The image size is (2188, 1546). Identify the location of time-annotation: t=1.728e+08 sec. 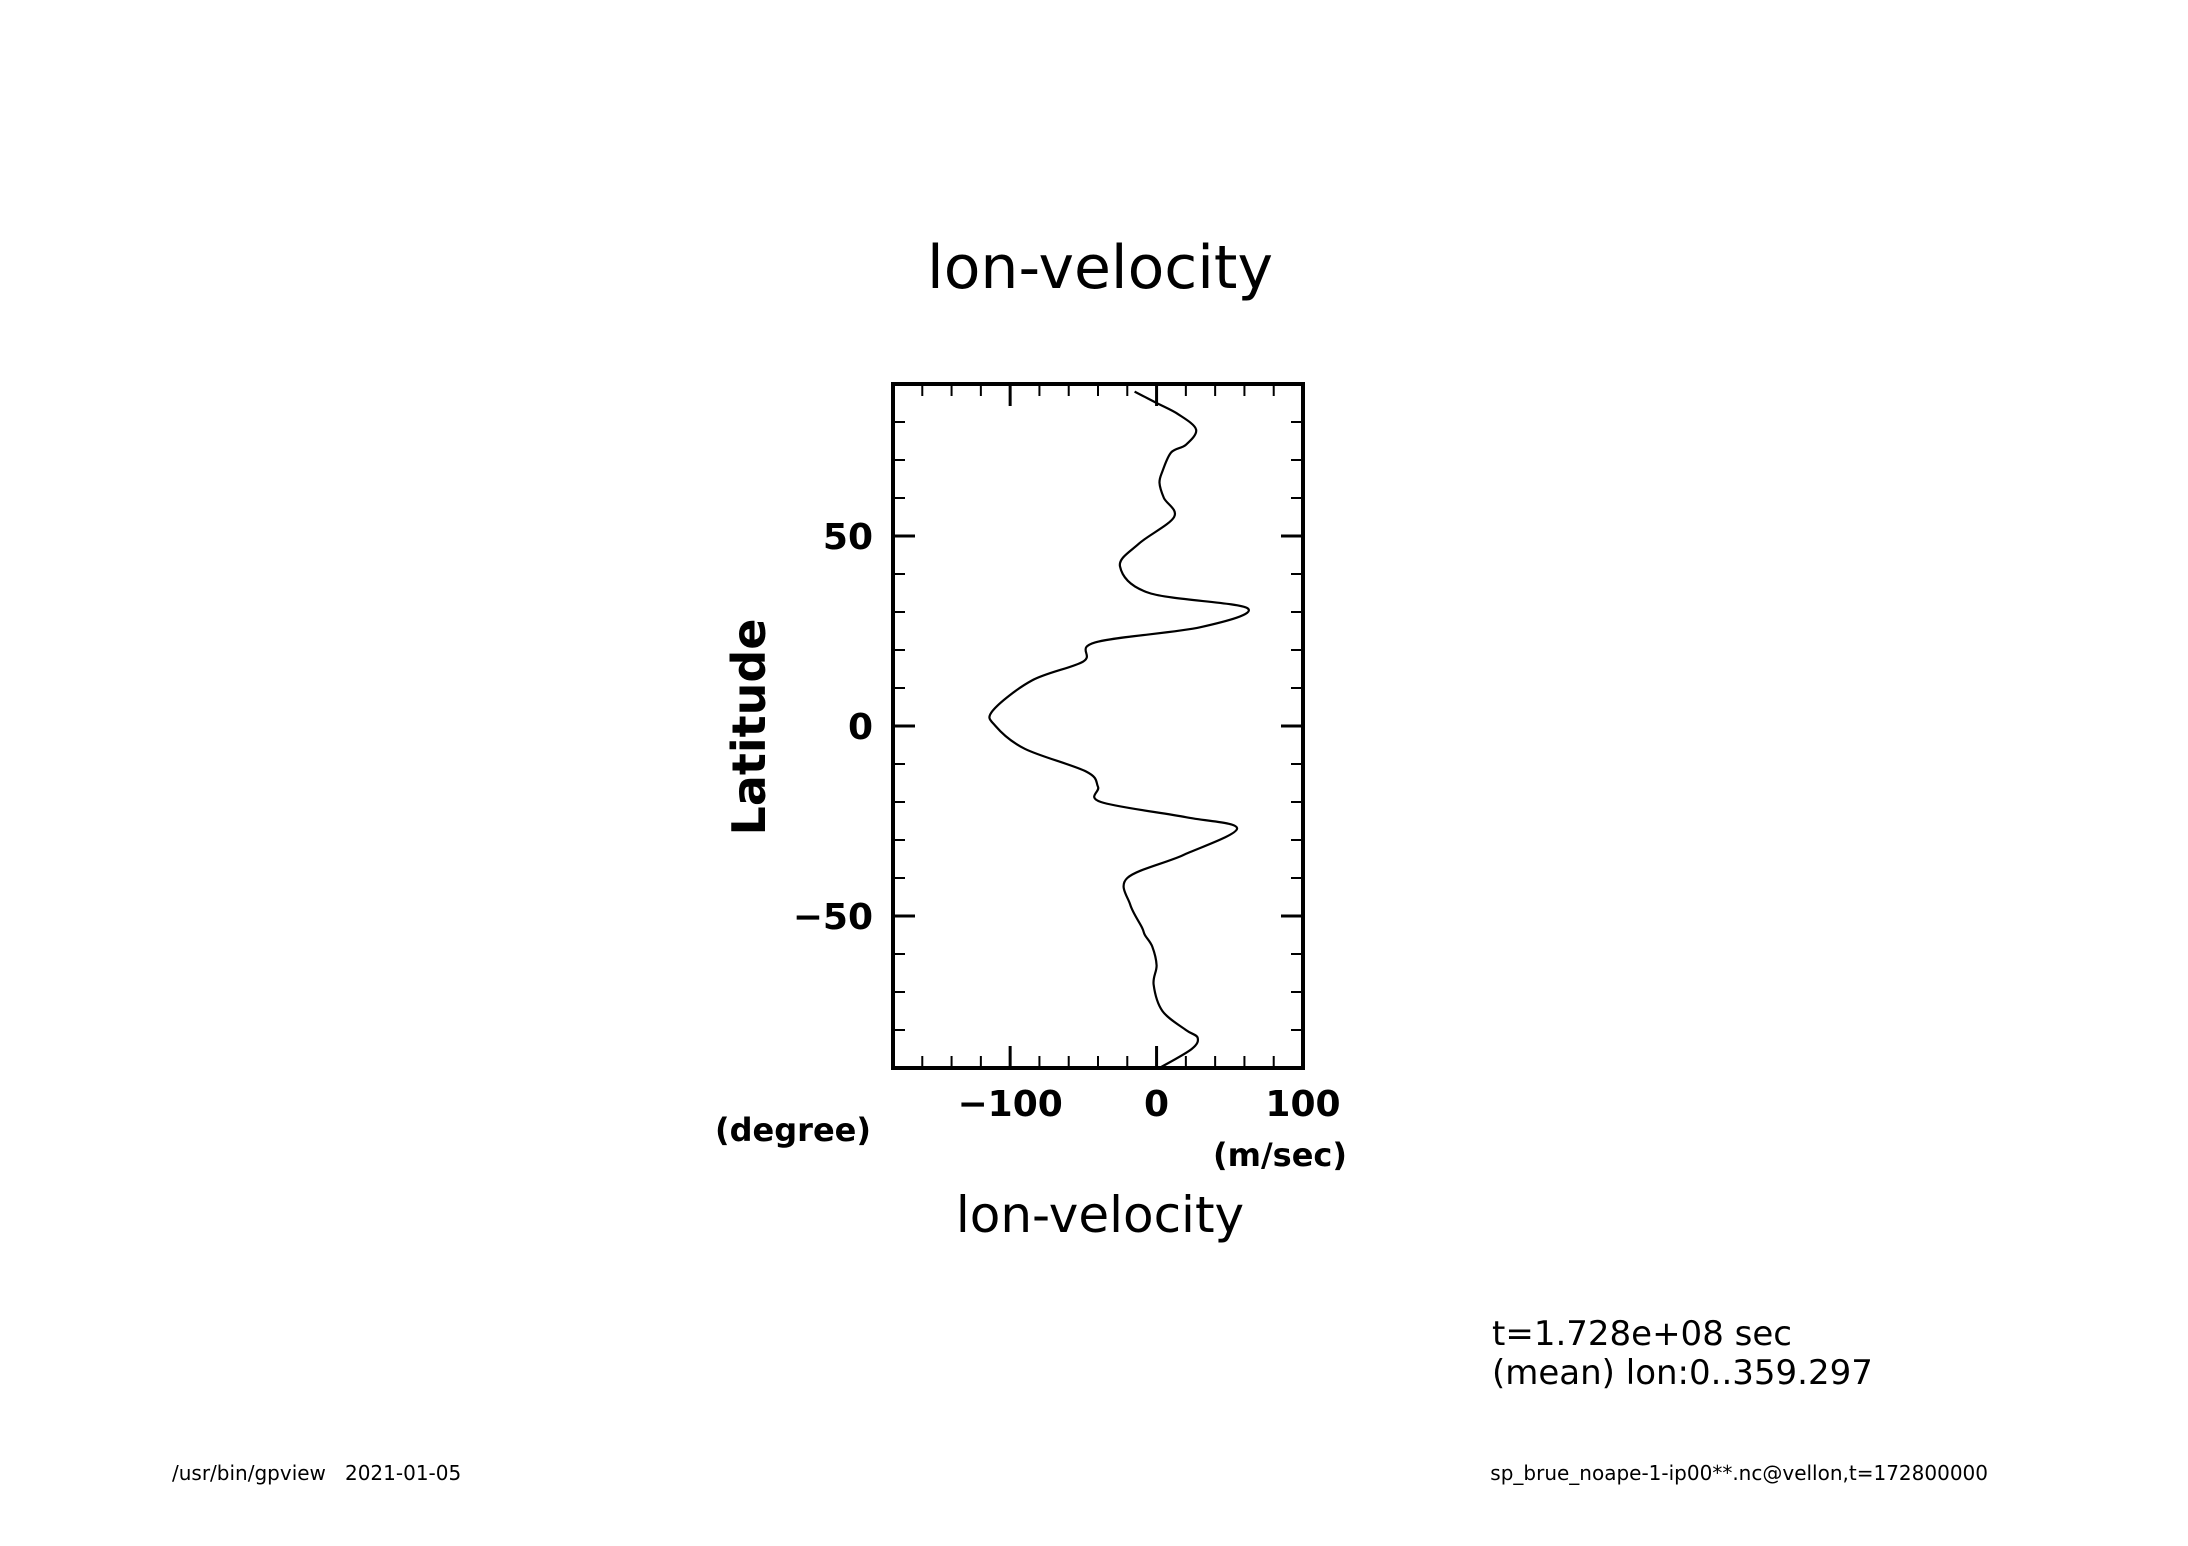
(1642, 1334).